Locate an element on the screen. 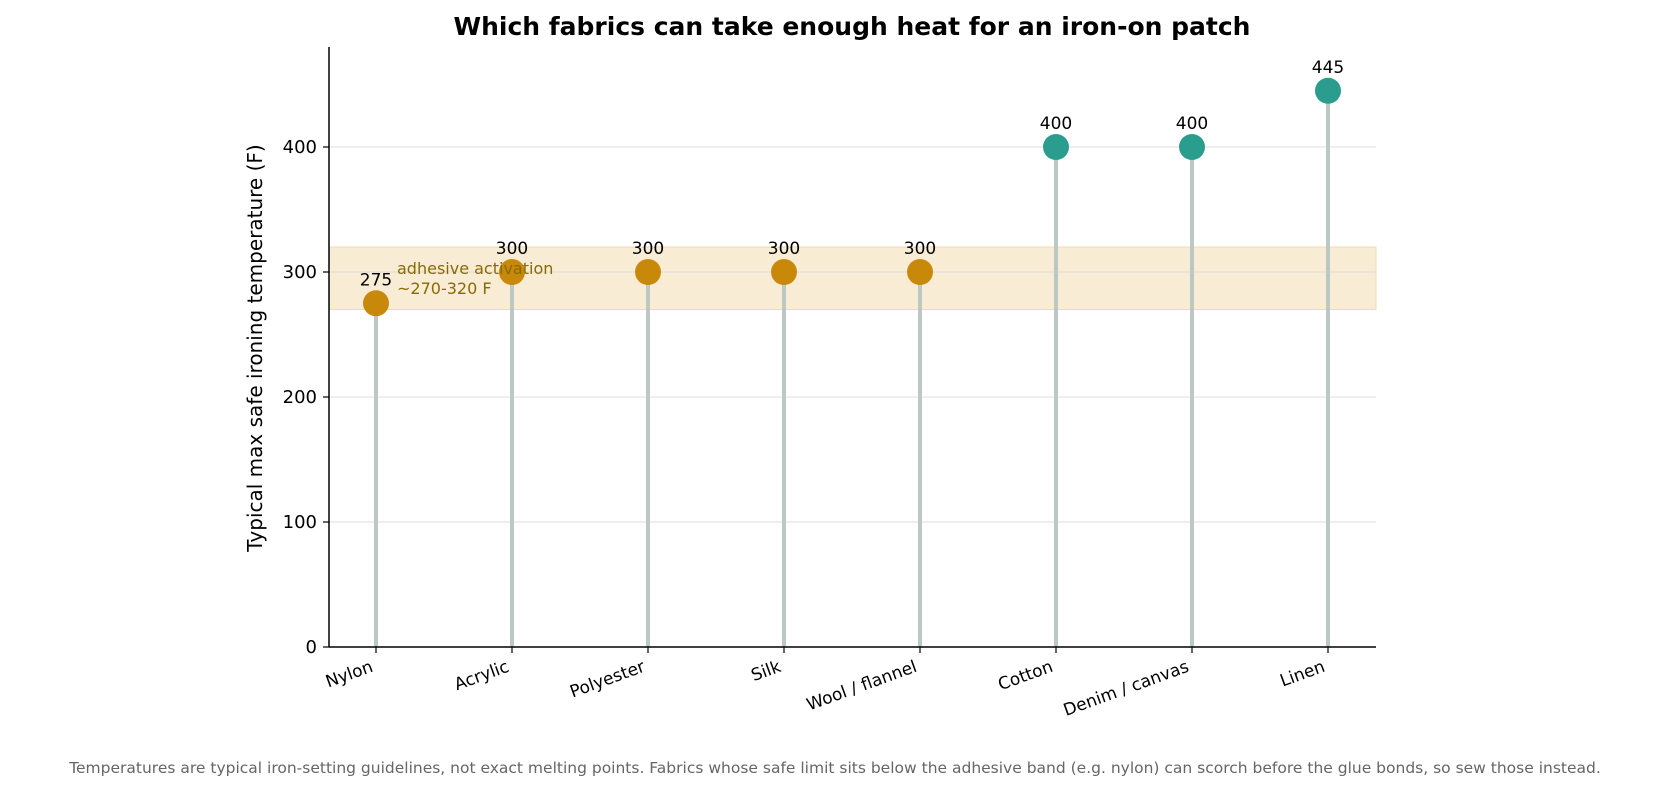 The image size is (1671, 791). y-tick-label: 300 is located at coordinates (300, 272).